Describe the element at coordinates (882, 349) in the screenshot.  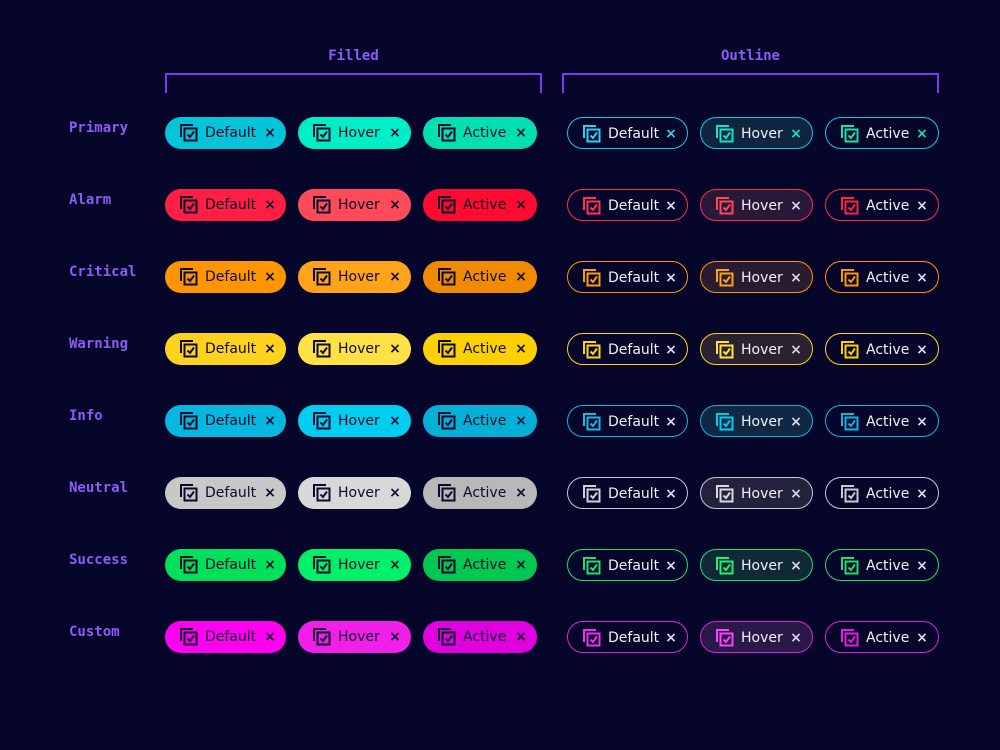
I see `chip-warning-outline-active: Active ×` at that location.